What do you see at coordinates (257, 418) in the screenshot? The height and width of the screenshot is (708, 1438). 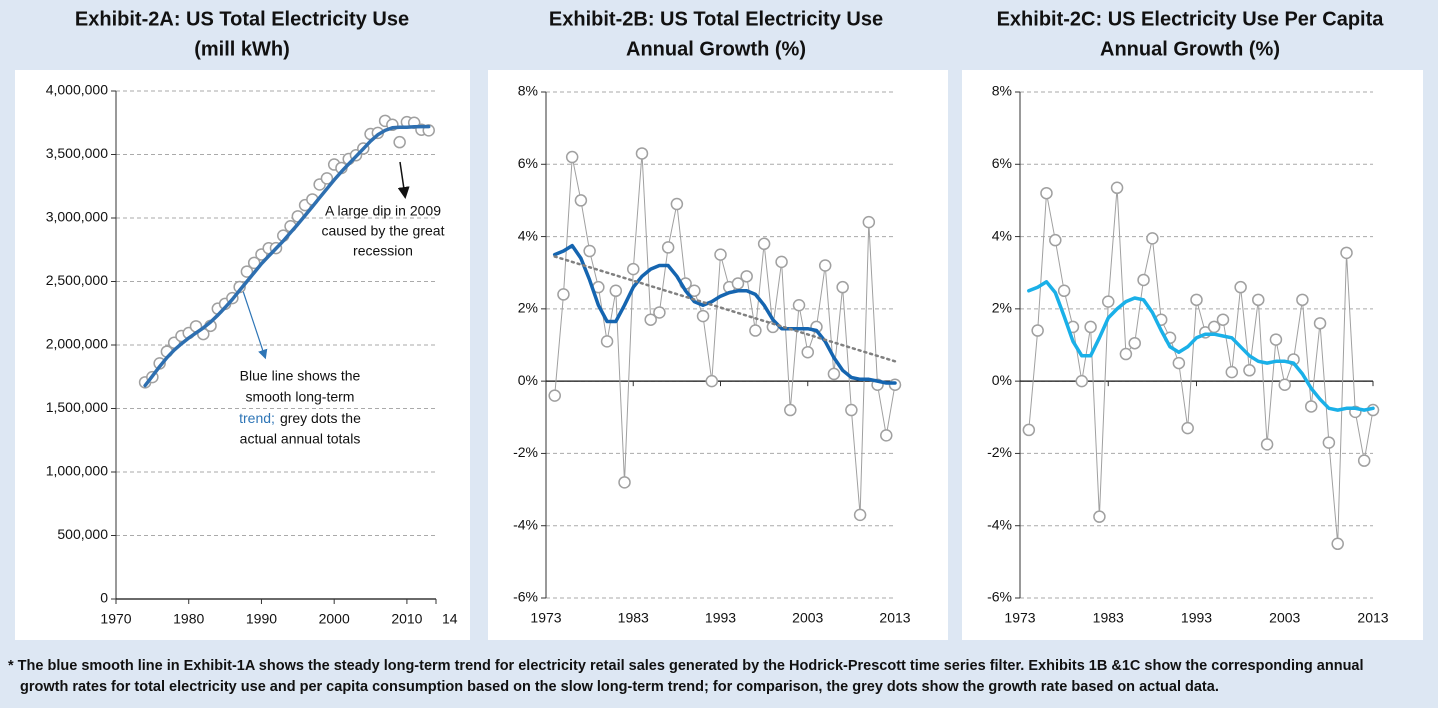 I see `annotation-part: trend;` at bounding box center [257, 418].